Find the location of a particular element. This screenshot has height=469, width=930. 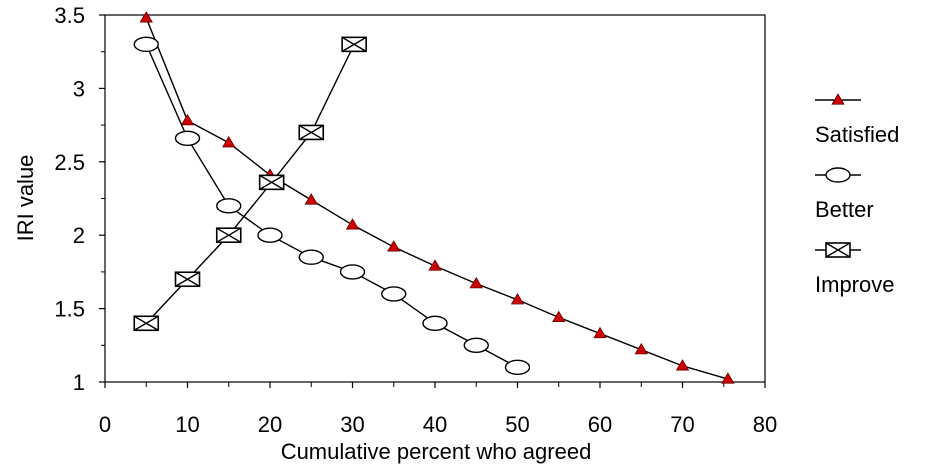

legend-label-improve: Improve is located at coordinates (854, 284).